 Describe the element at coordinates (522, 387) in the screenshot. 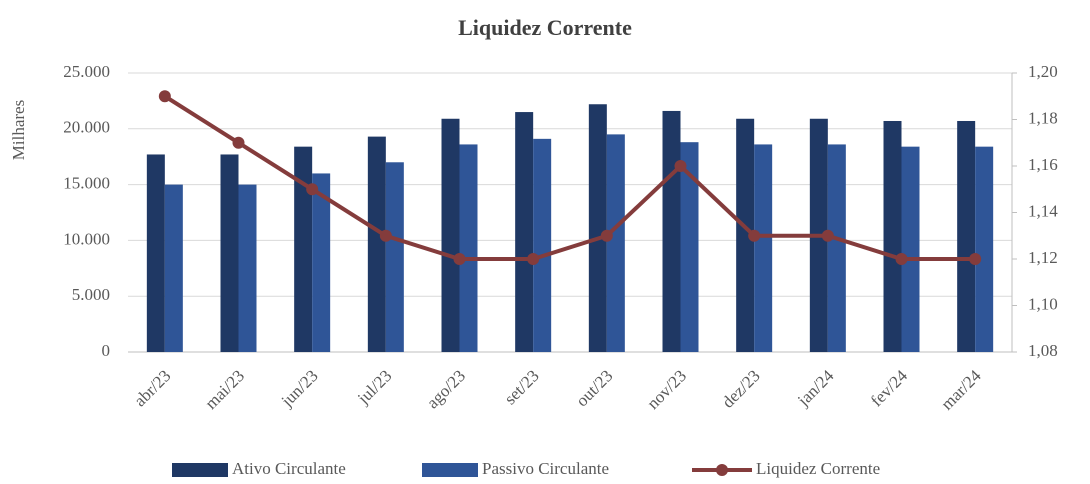

I see `x-tick-label: set/23` at that location.